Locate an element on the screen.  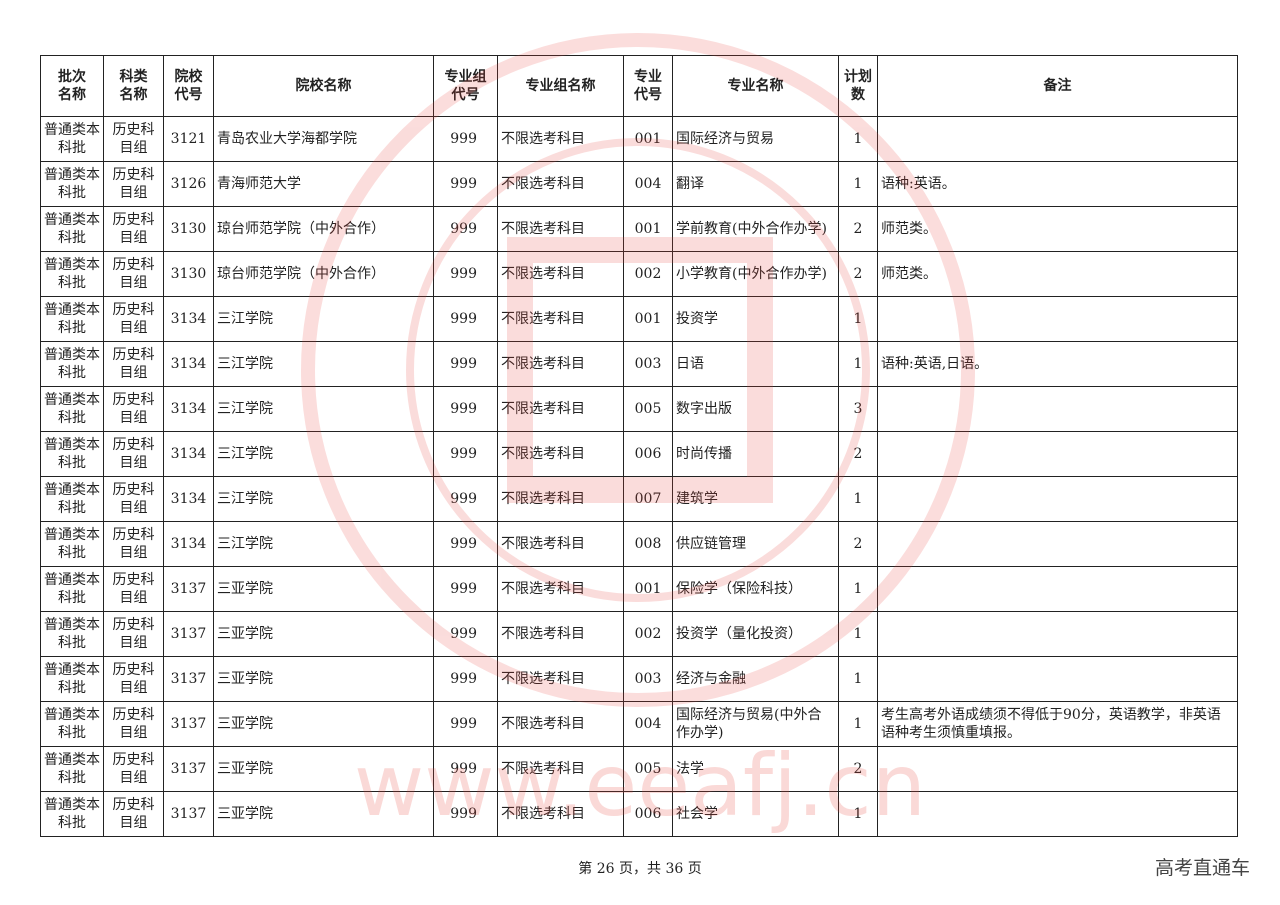
header-group-name: 专业组名称 is located at coordinates (560, 86).